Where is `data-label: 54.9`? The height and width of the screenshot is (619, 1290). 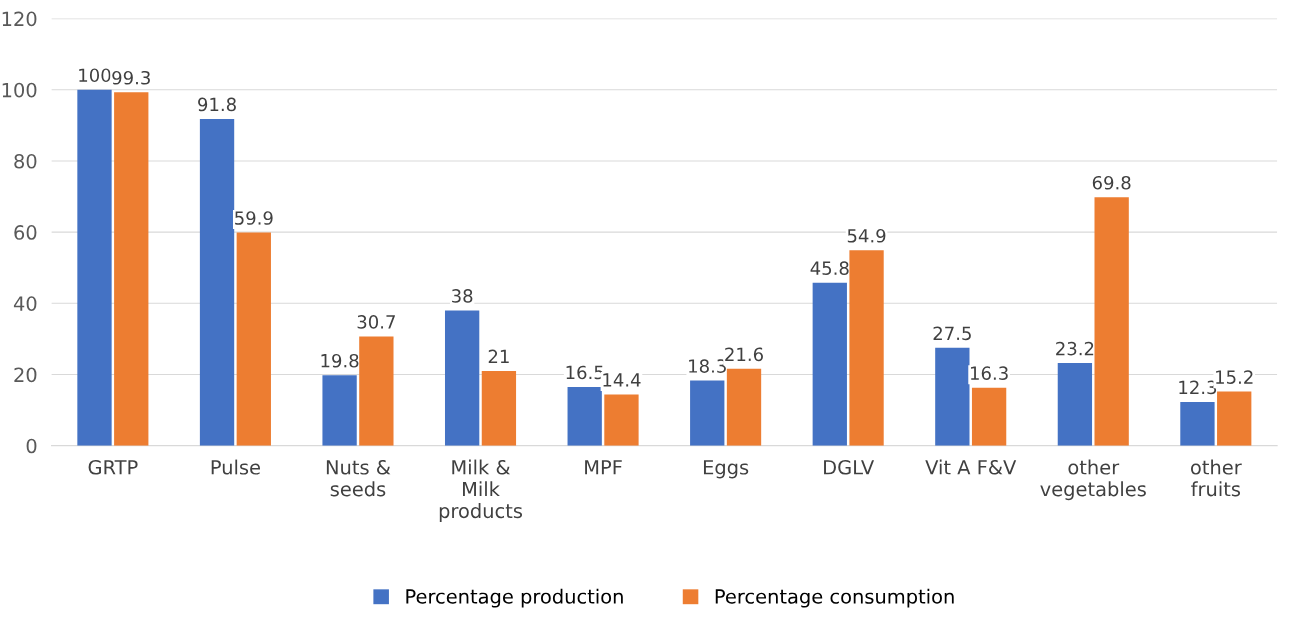 data-label: 54.9 is located at coordinates (866, 235).